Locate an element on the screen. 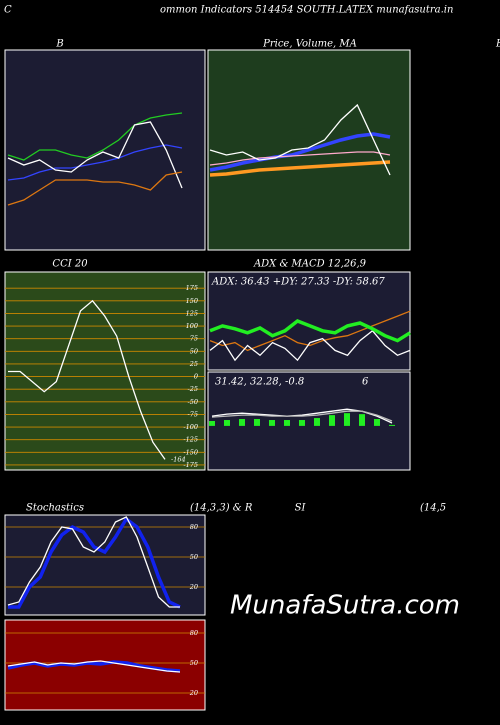  y-tick-label: -175 is located at coordinates (190, 465).